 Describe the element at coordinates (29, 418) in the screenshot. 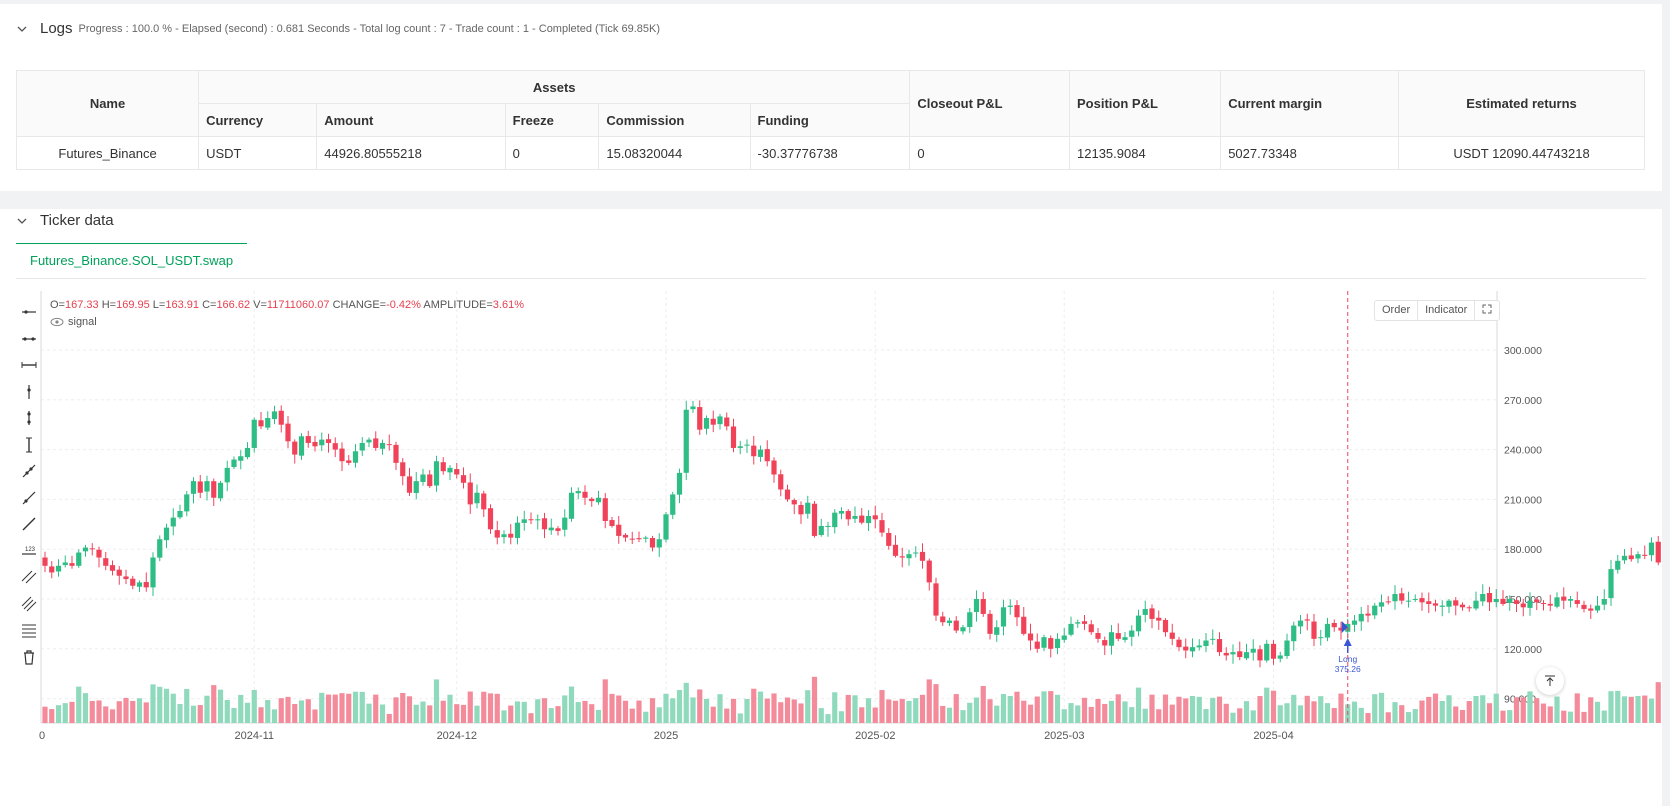

I see `vertical-segment-icon` at that location.